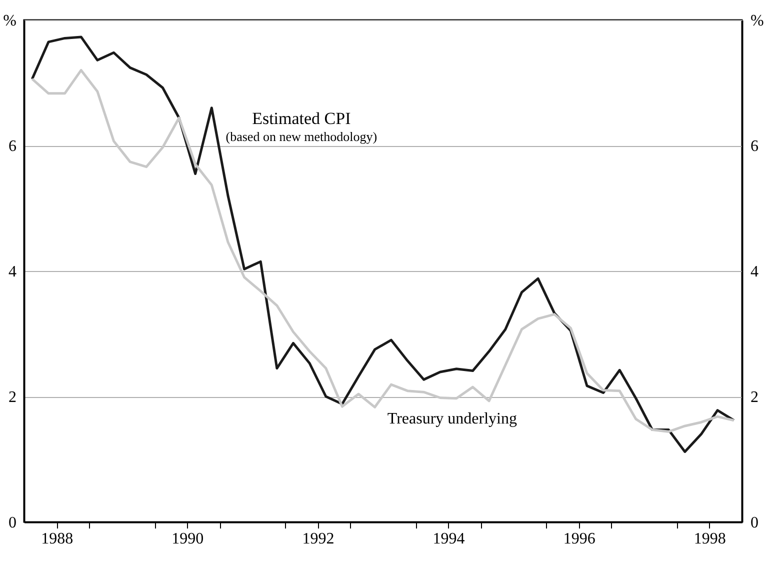 The image size is (774, 563). I want to click on x-tick-label: 1988, so click(57, 539).